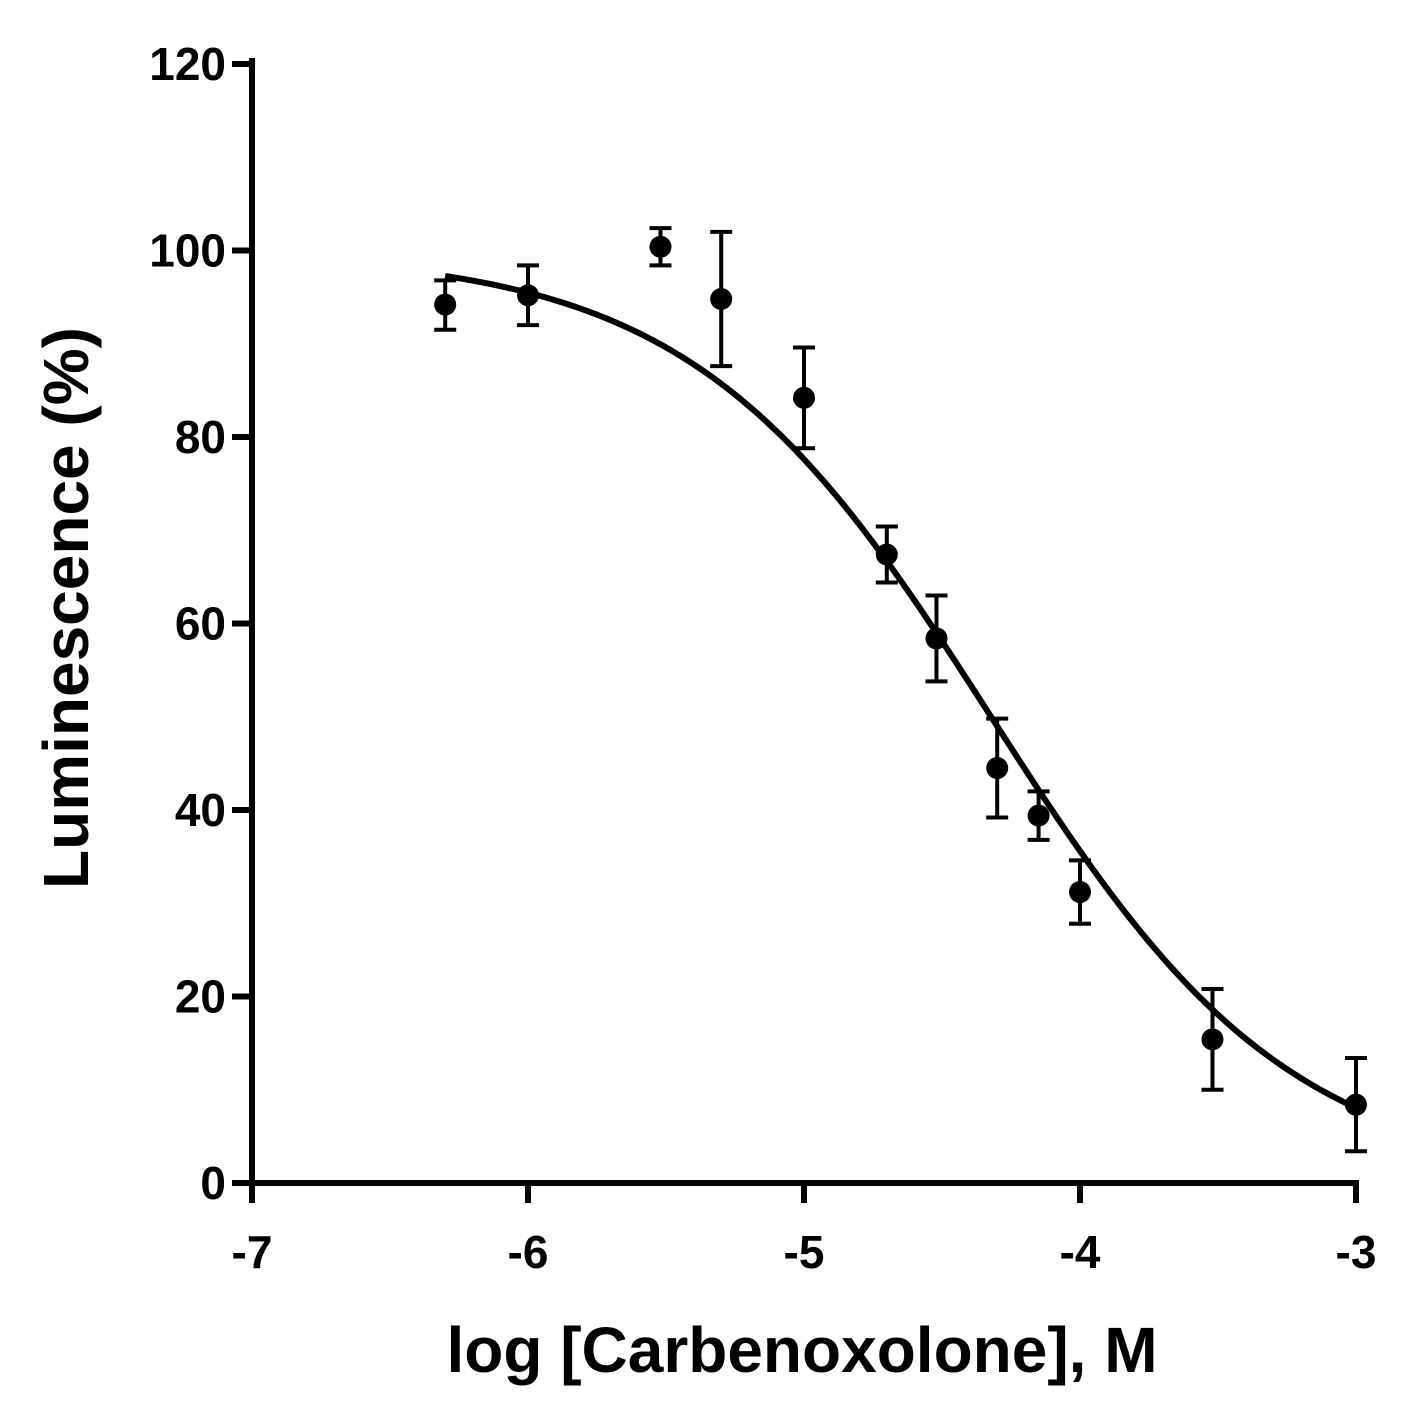 The width and height of the screenshot is (1406, 1414). Describe the element at coordinates (804, 1252) in the screenshot. I see `x-tick-label: -5` at that location.